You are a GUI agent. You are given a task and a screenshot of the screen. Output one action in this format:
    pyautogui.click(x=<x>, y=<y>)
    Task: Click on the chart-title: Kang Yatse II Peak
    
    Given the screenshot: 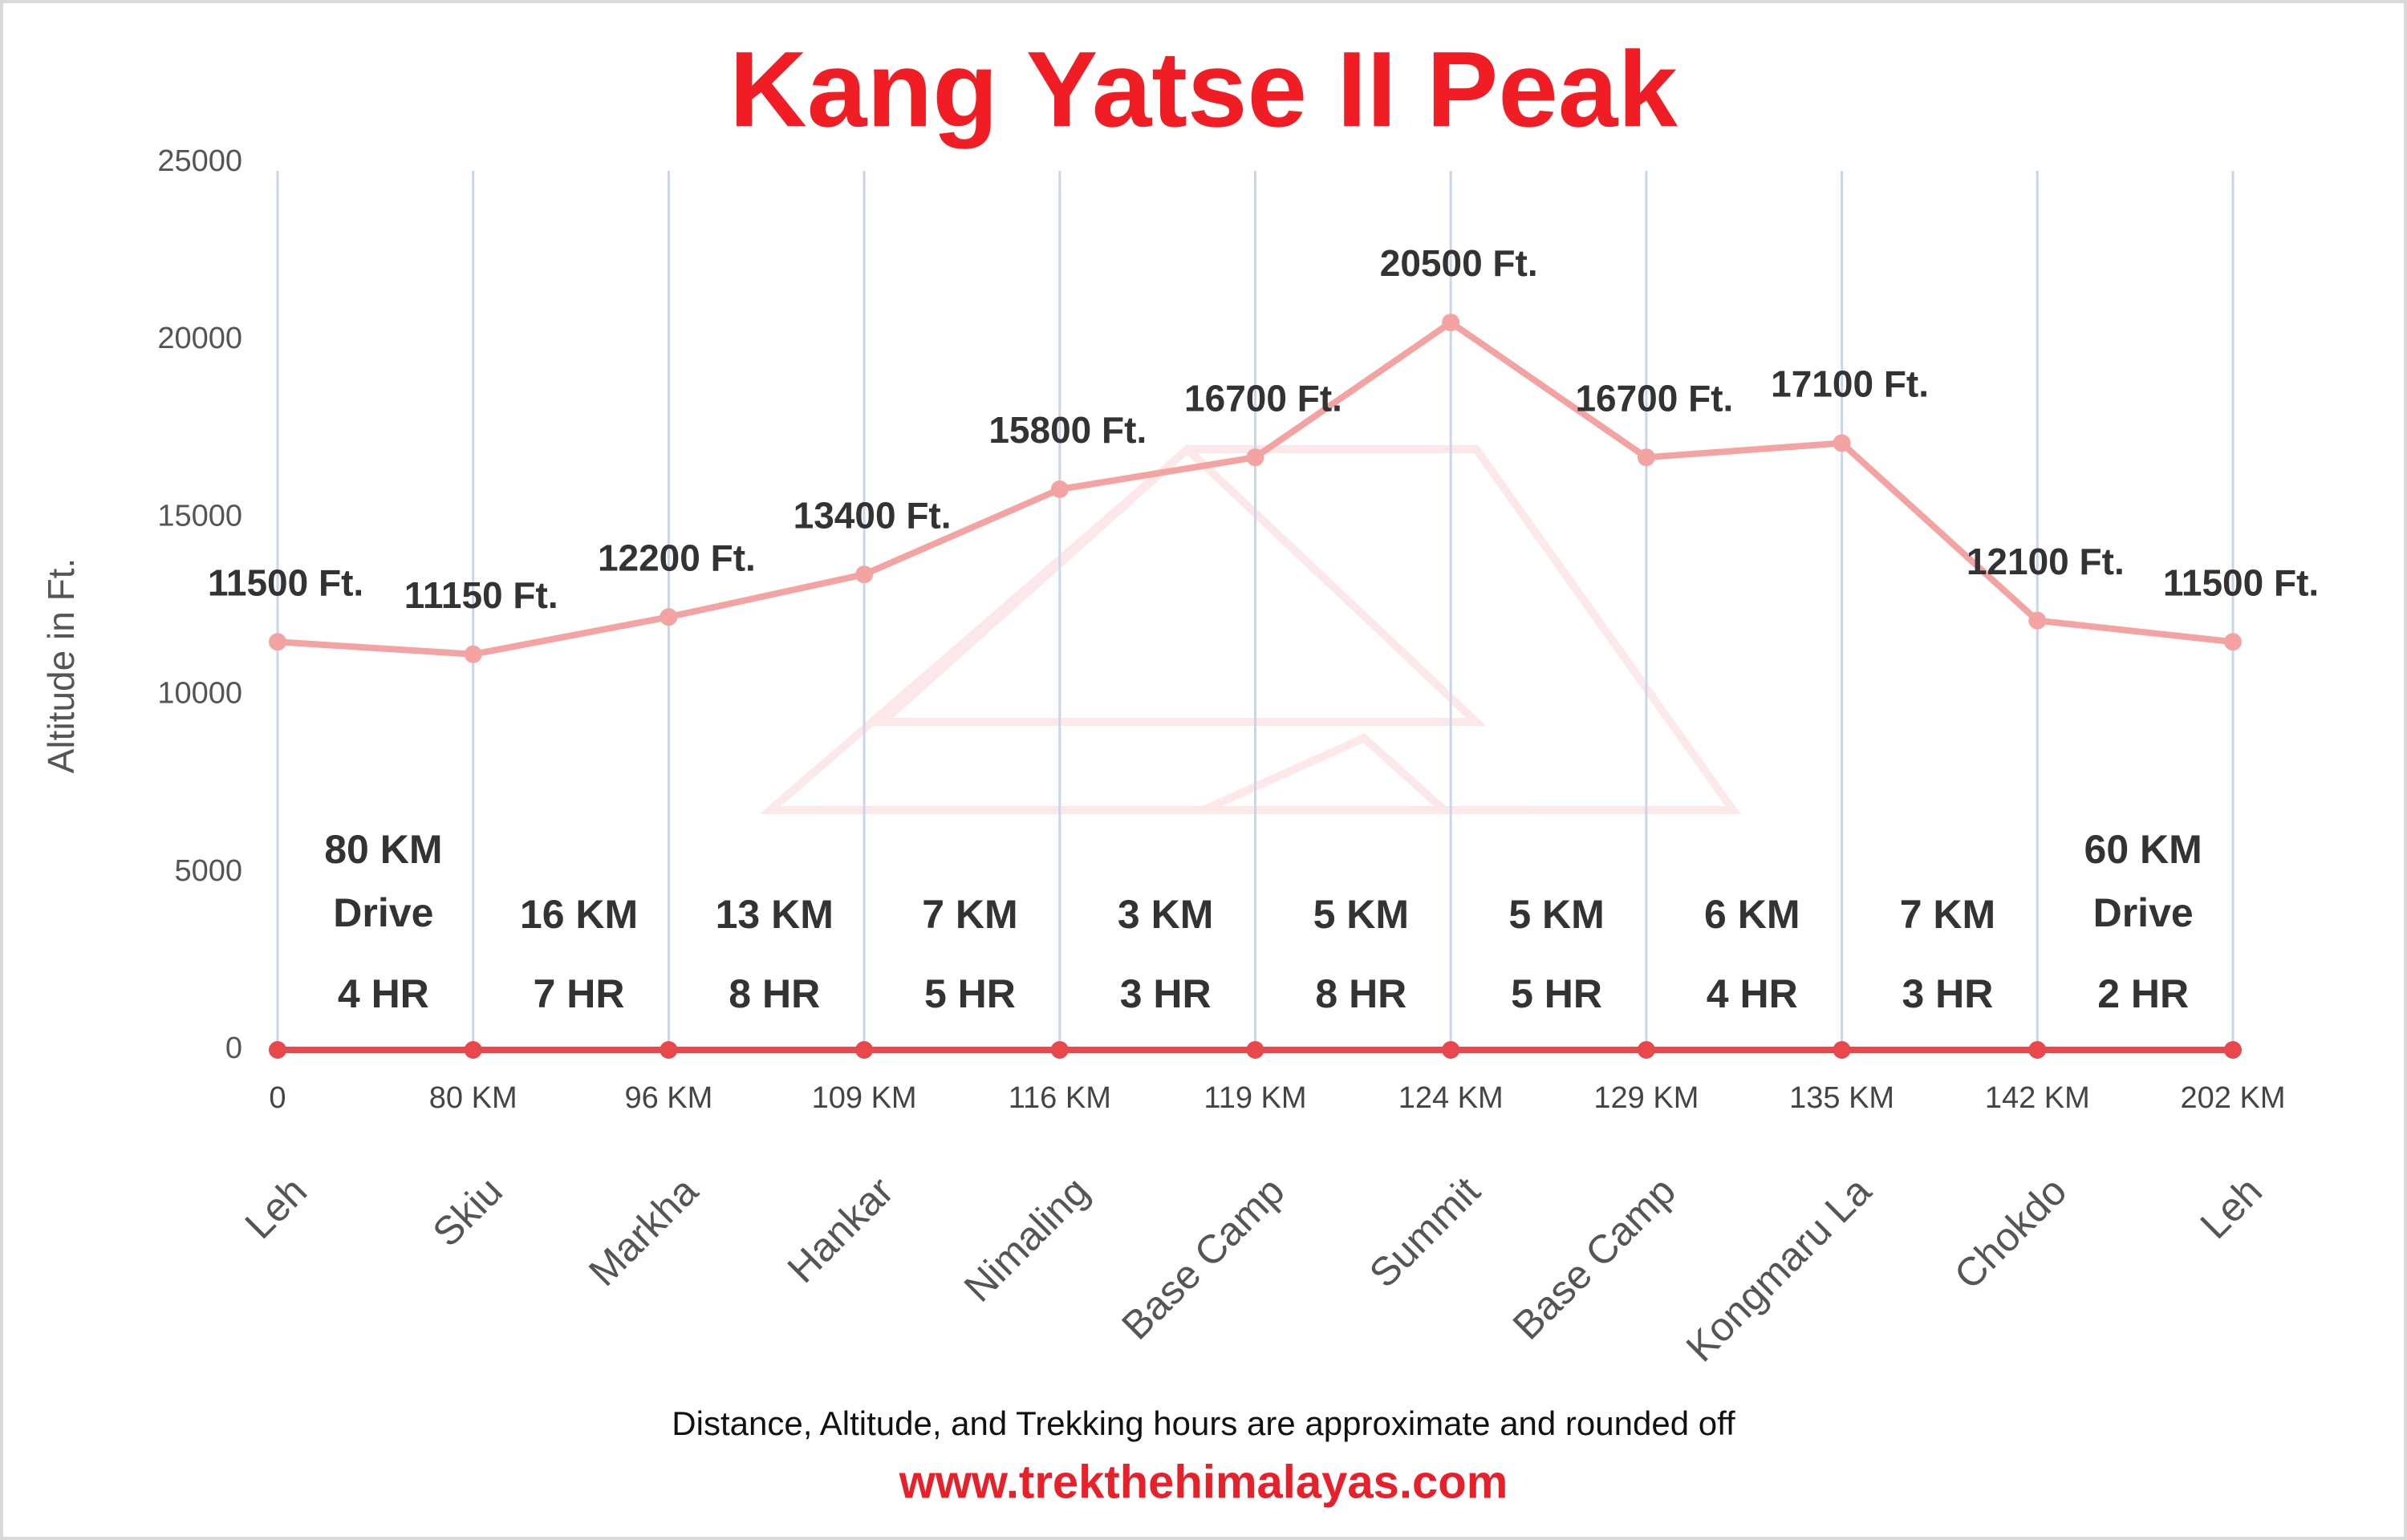 What is the action you would take?
    pyautogui.click(x=1203, y=89)
    